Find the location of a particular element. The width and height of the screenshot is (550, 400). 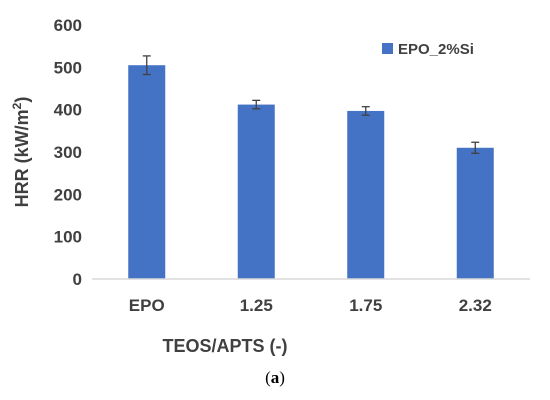

legend-label: EPO_2%Si is located at coordinates (436, 49).